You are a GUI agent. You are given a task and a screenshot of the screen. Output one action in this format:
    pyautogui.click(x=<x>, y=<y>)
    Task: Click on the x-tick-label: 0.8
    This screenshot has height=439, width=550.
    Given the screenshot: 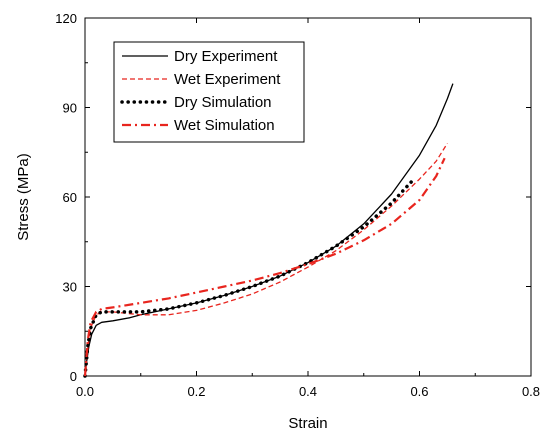 What is the action you would take?
    pyautogui.click(x=531, y=391)
    